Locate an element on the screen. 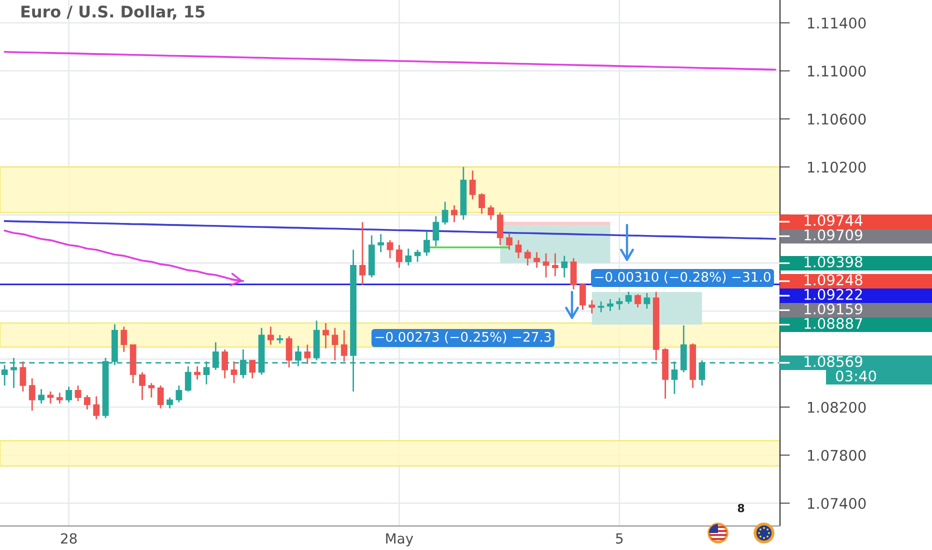 The image size is (932, 550). ref-line-label: 1.09222 is located at coordinates (833, 294).